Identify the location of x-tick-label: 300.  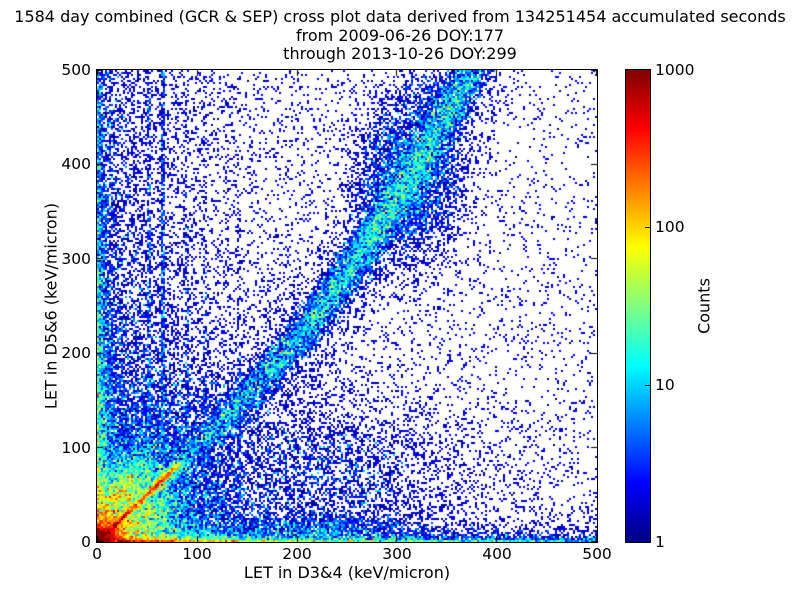
(397, 554).